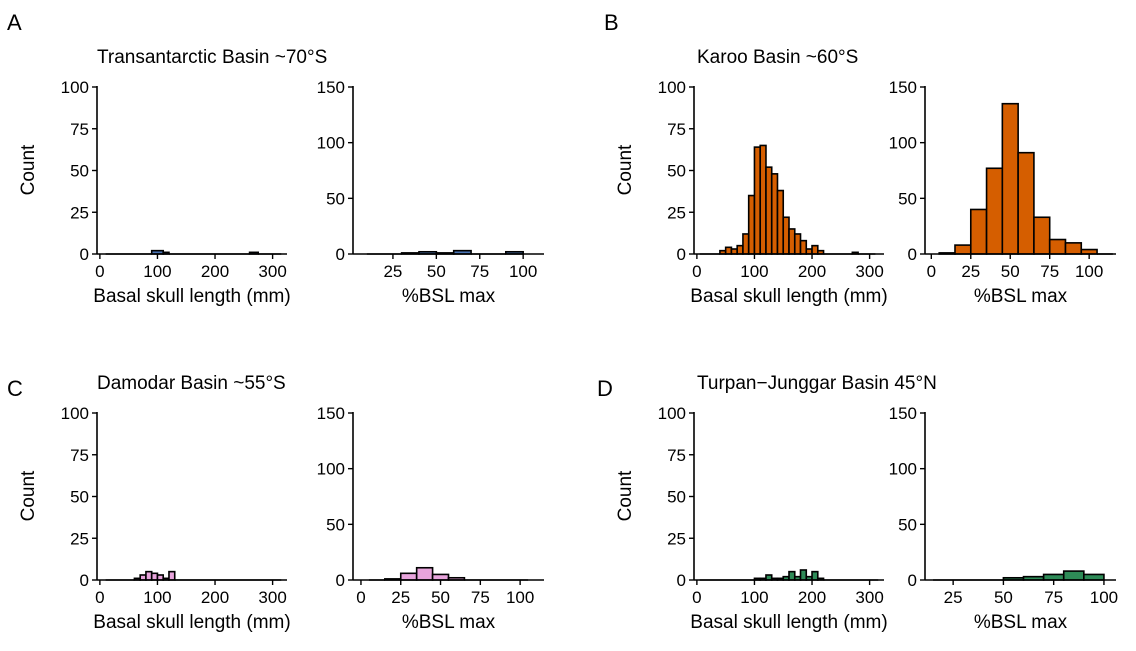  What do you see at coordinates (605, 388) in the screenshot?
I see `panel-letter: D` at bounding box center [605, 388].